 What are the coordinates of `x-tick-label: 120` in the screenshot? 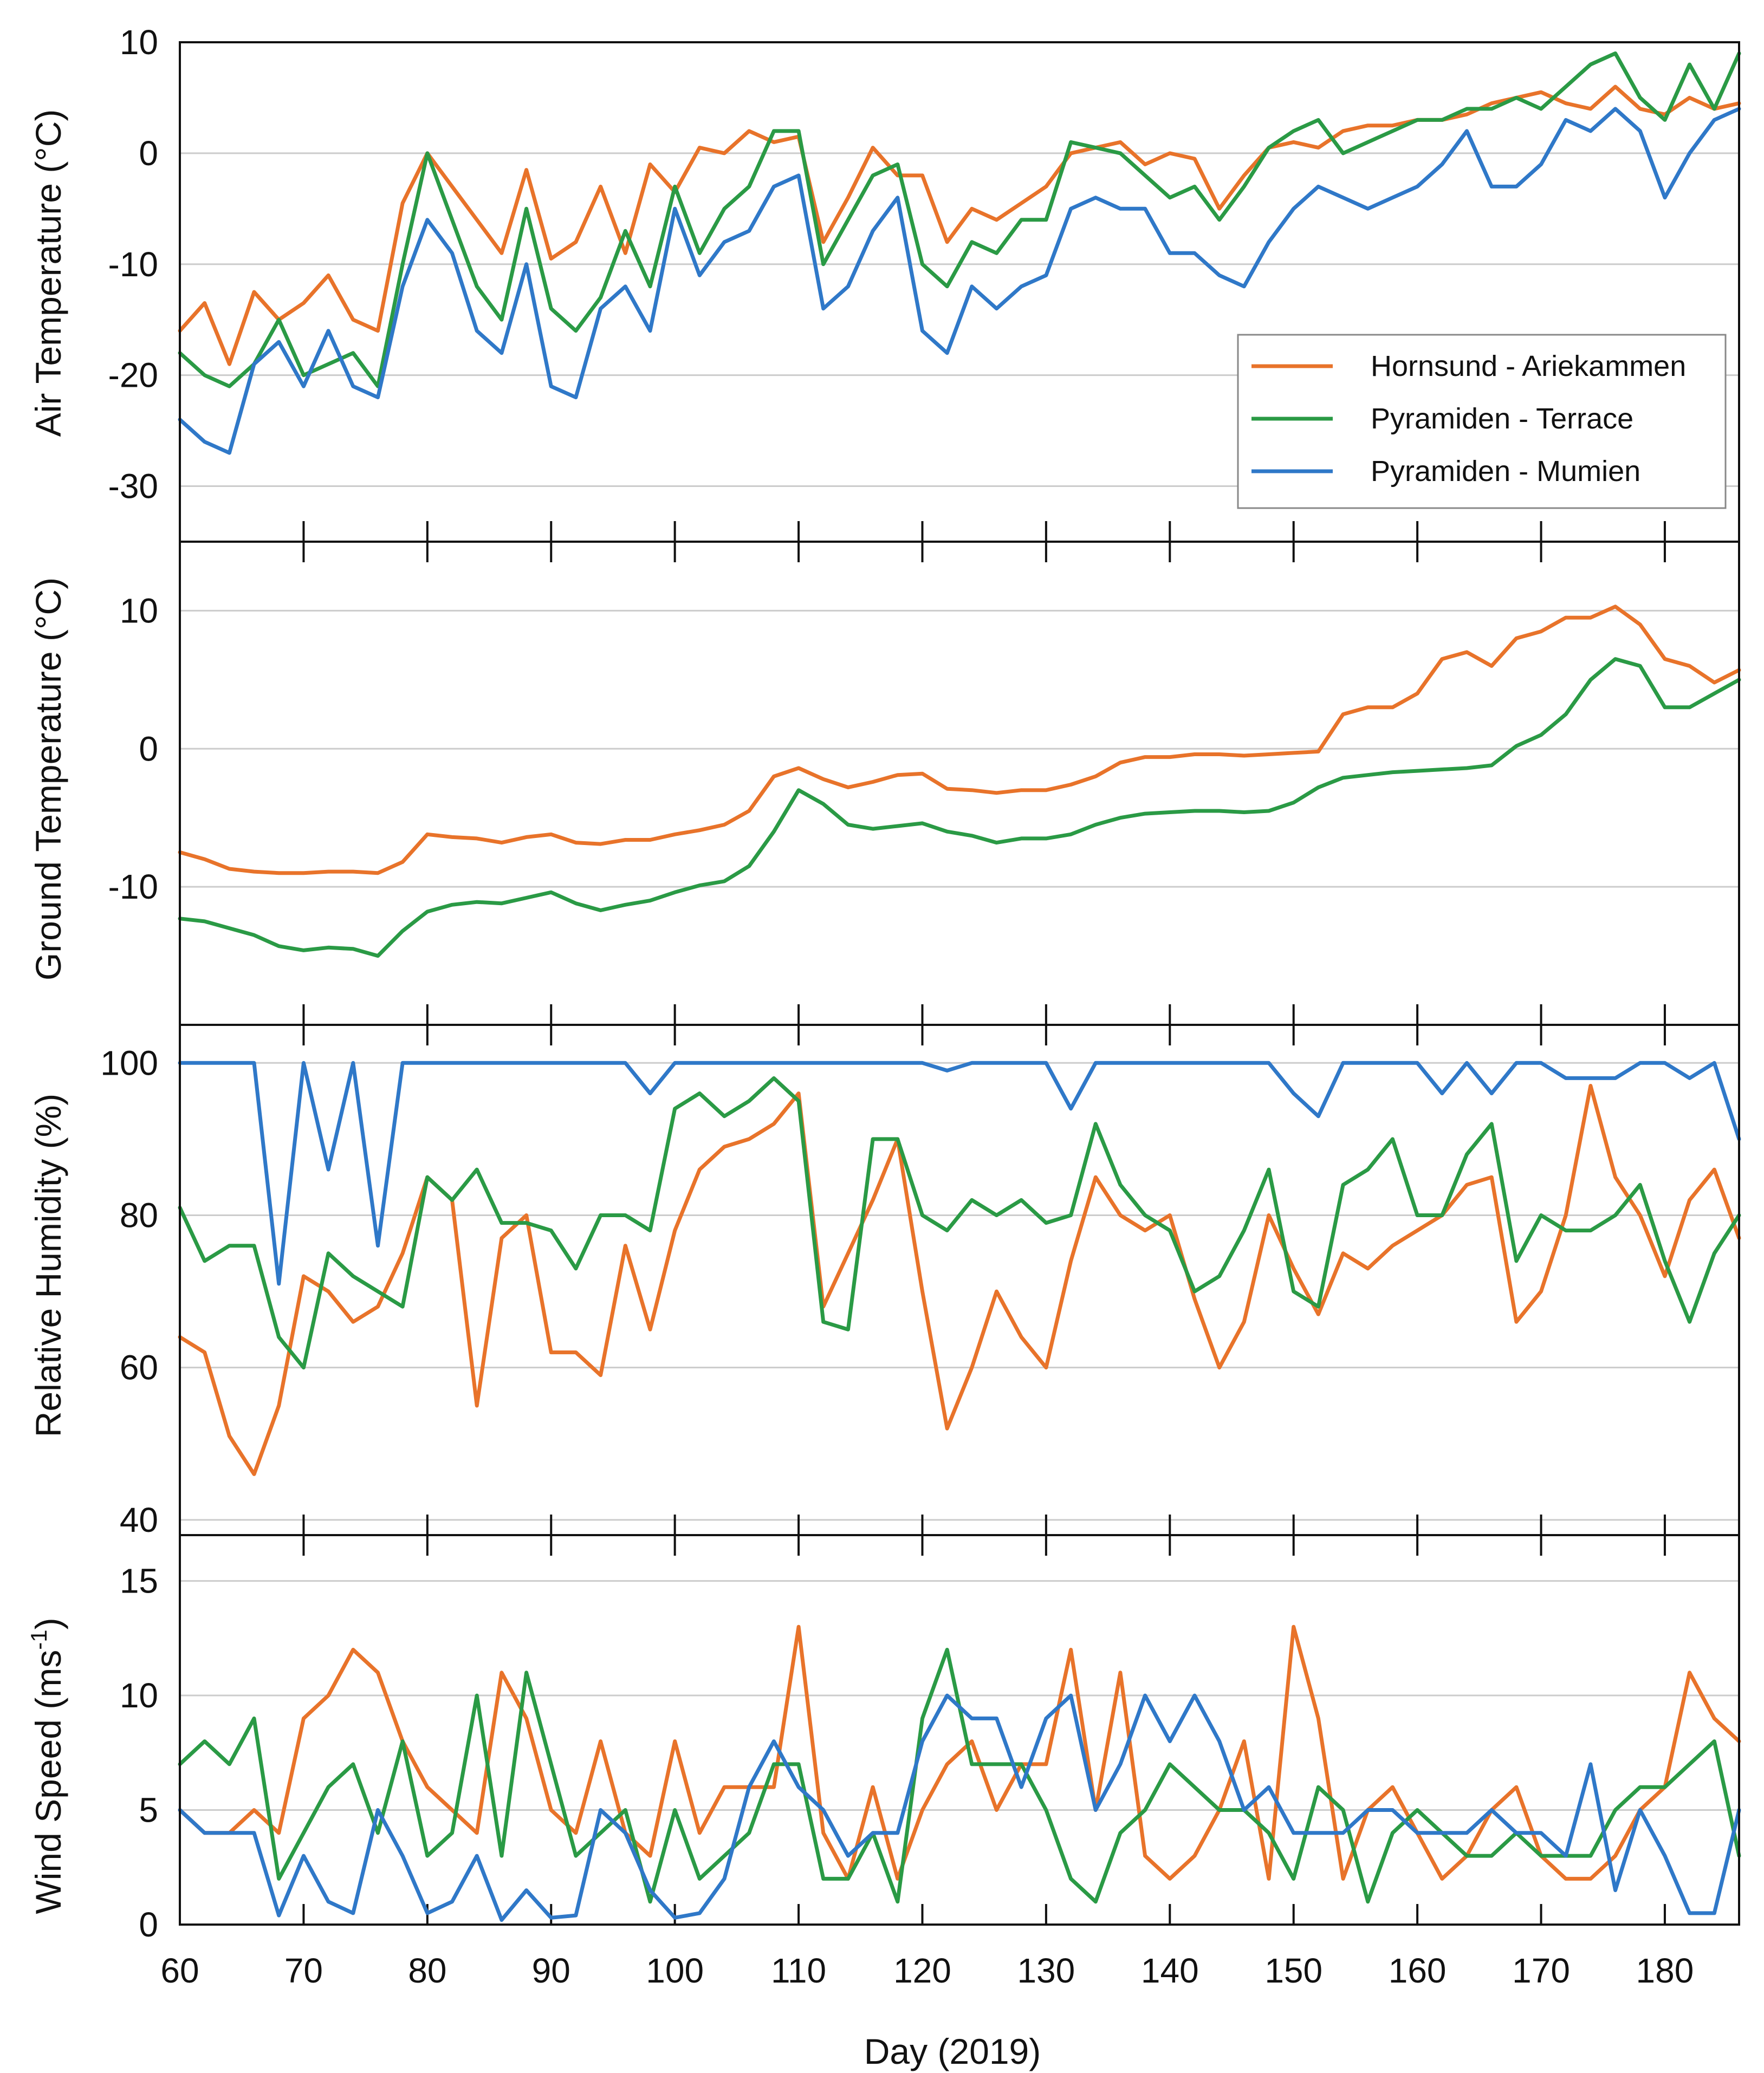 It's located at (922, 1971).